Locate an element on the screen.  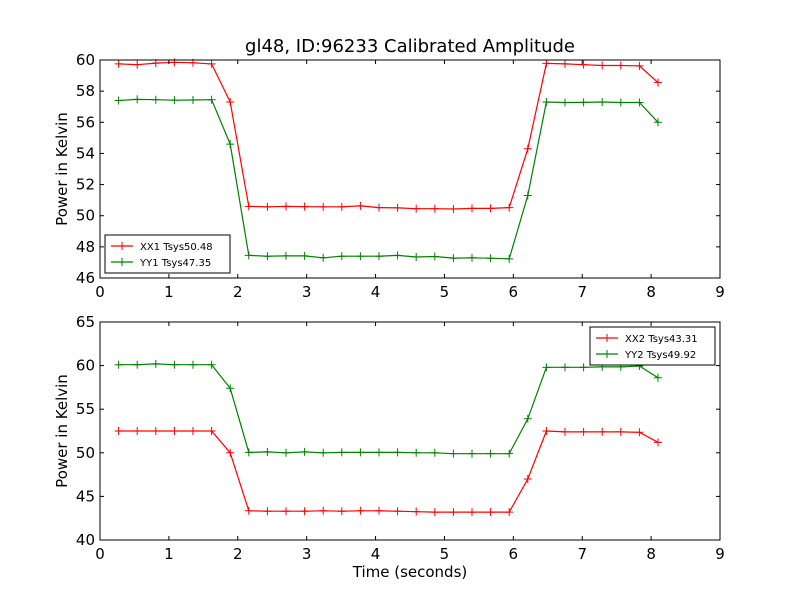
y-axis-label: Power in Kelvin is located at coordinates (62, 169).